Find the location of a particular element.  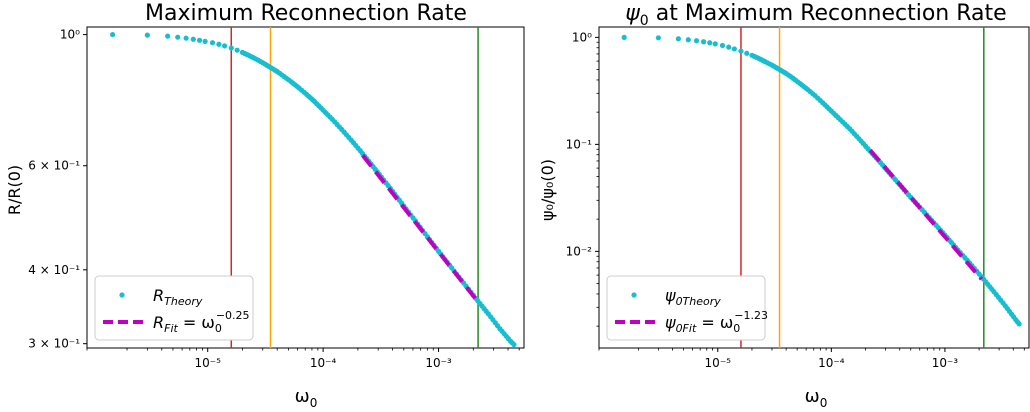

left-legend-theory-marker is located at coordinates (122, 295).